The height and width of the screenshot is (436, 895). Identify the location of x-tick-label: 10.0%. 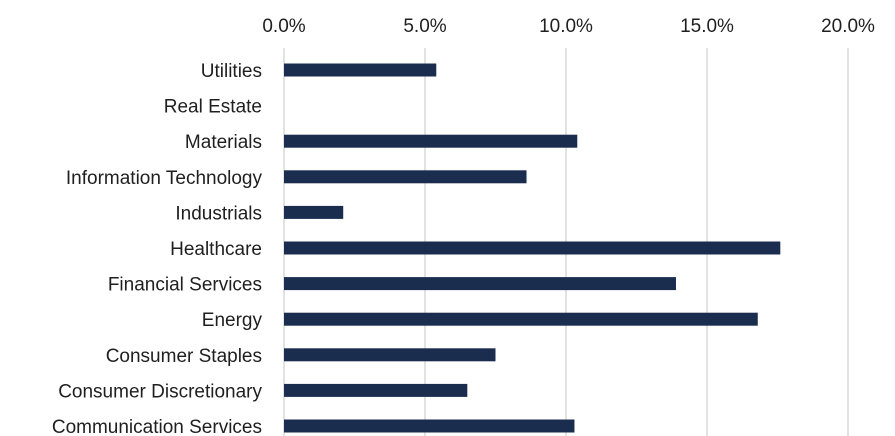
(566, 26).